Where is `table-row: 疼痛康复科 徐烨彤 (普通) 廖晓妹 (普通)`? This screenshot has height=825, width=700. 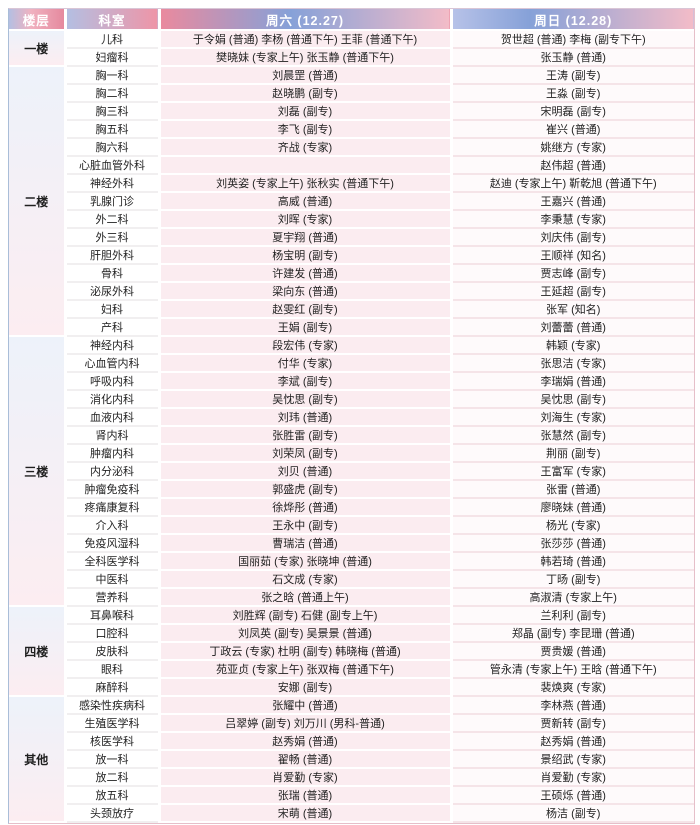 table-row: 疼痛康复科 徐烨彤 (普通) 廖晓妹 (普通) is located at coordinates (351, 507).